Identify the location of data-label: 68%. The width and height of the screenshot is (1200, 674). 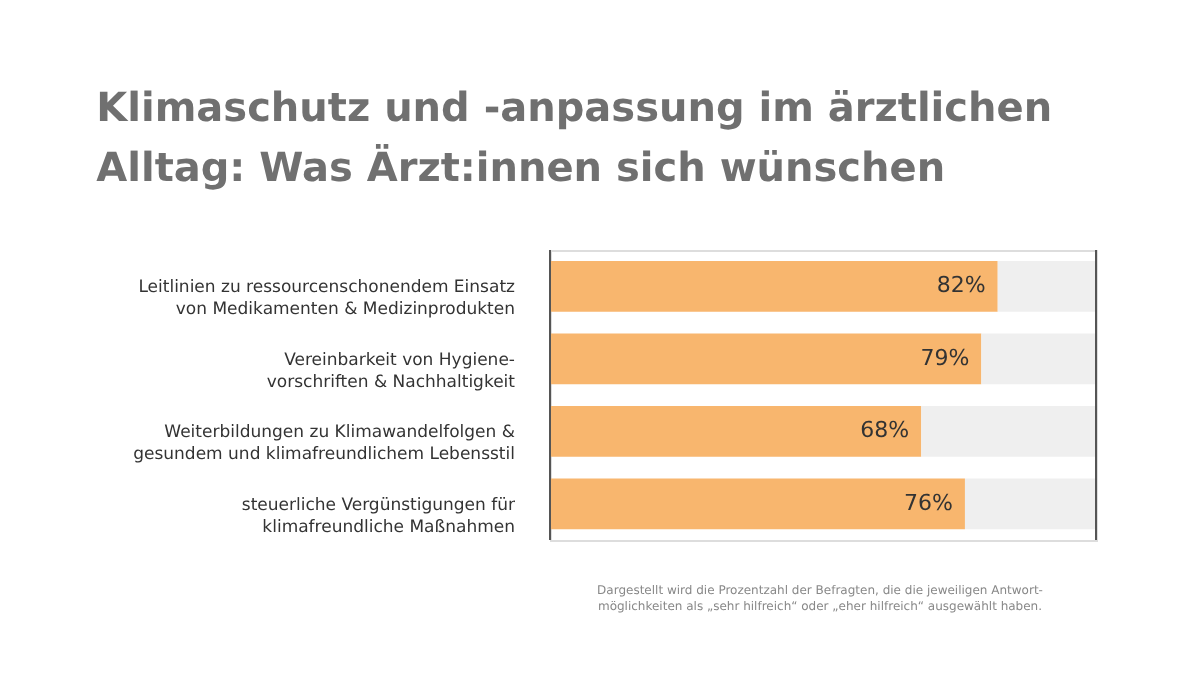
(885, 430).